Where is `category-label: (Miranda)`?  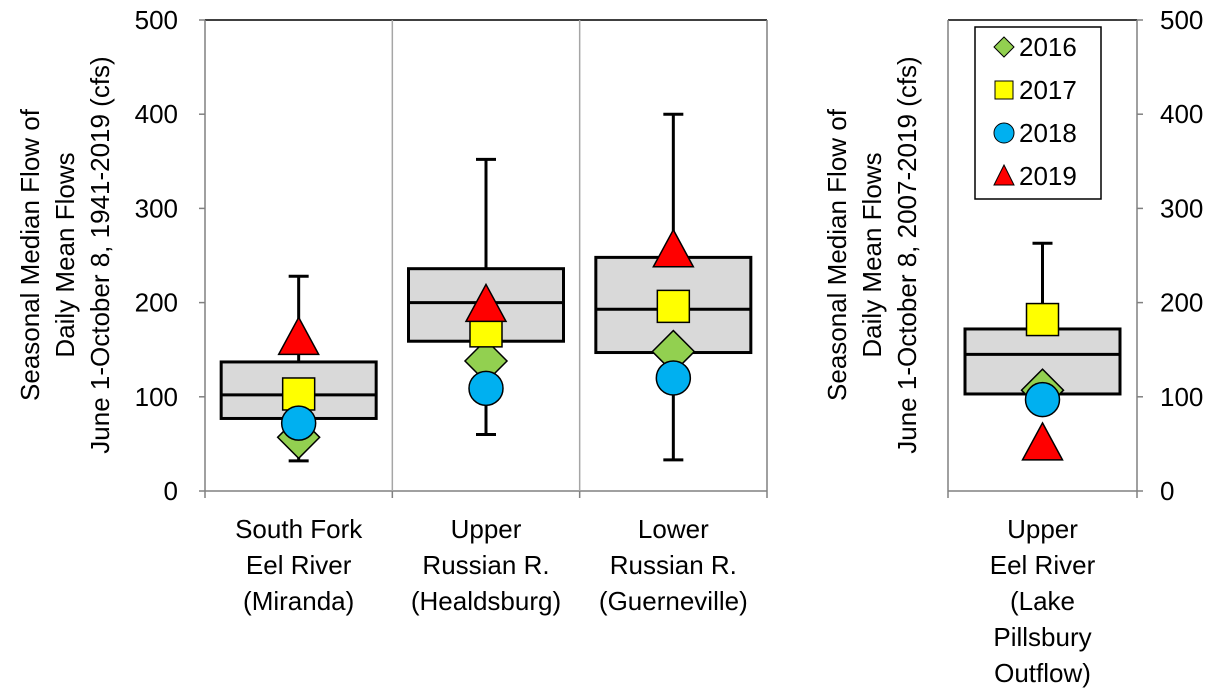
category-label: (Miranda) is located at coordinates (298, 601).